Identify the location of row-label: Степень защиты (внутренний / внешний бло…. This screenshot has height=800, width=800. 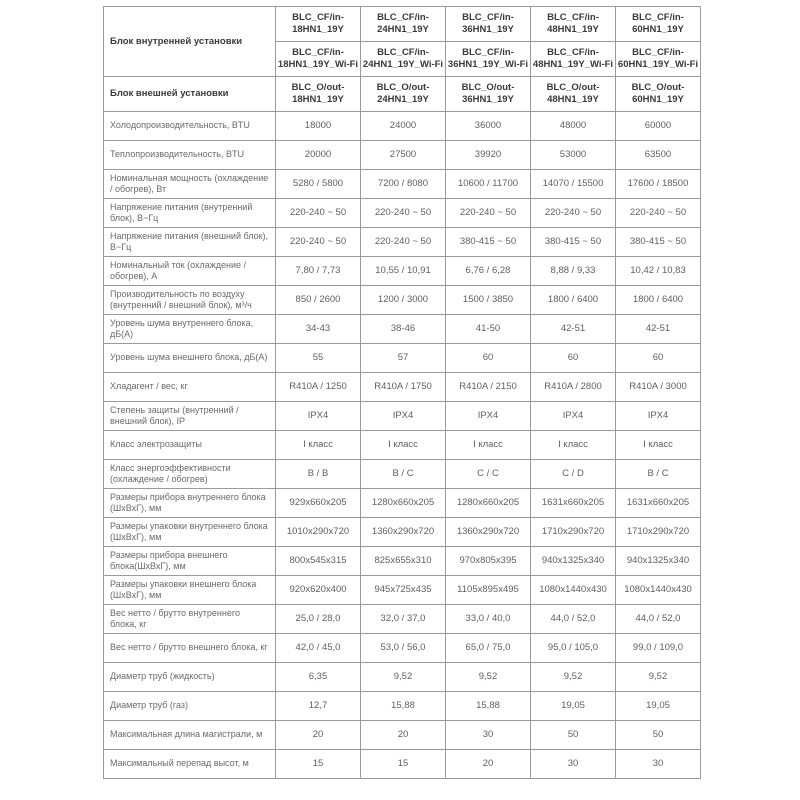
(189, 416).